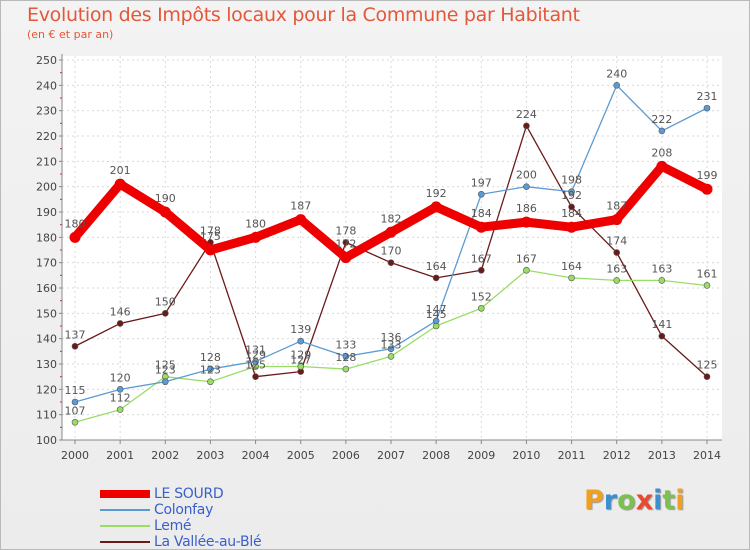  Describe the element at coordinates (210, 230) in the screenshot. I see `data-label: 178` at that location.